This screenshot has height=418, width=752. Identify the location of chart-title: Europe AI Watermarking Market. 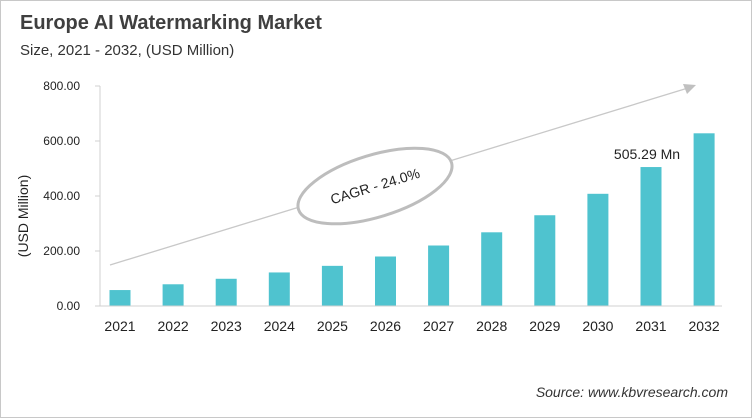
(171, 23).